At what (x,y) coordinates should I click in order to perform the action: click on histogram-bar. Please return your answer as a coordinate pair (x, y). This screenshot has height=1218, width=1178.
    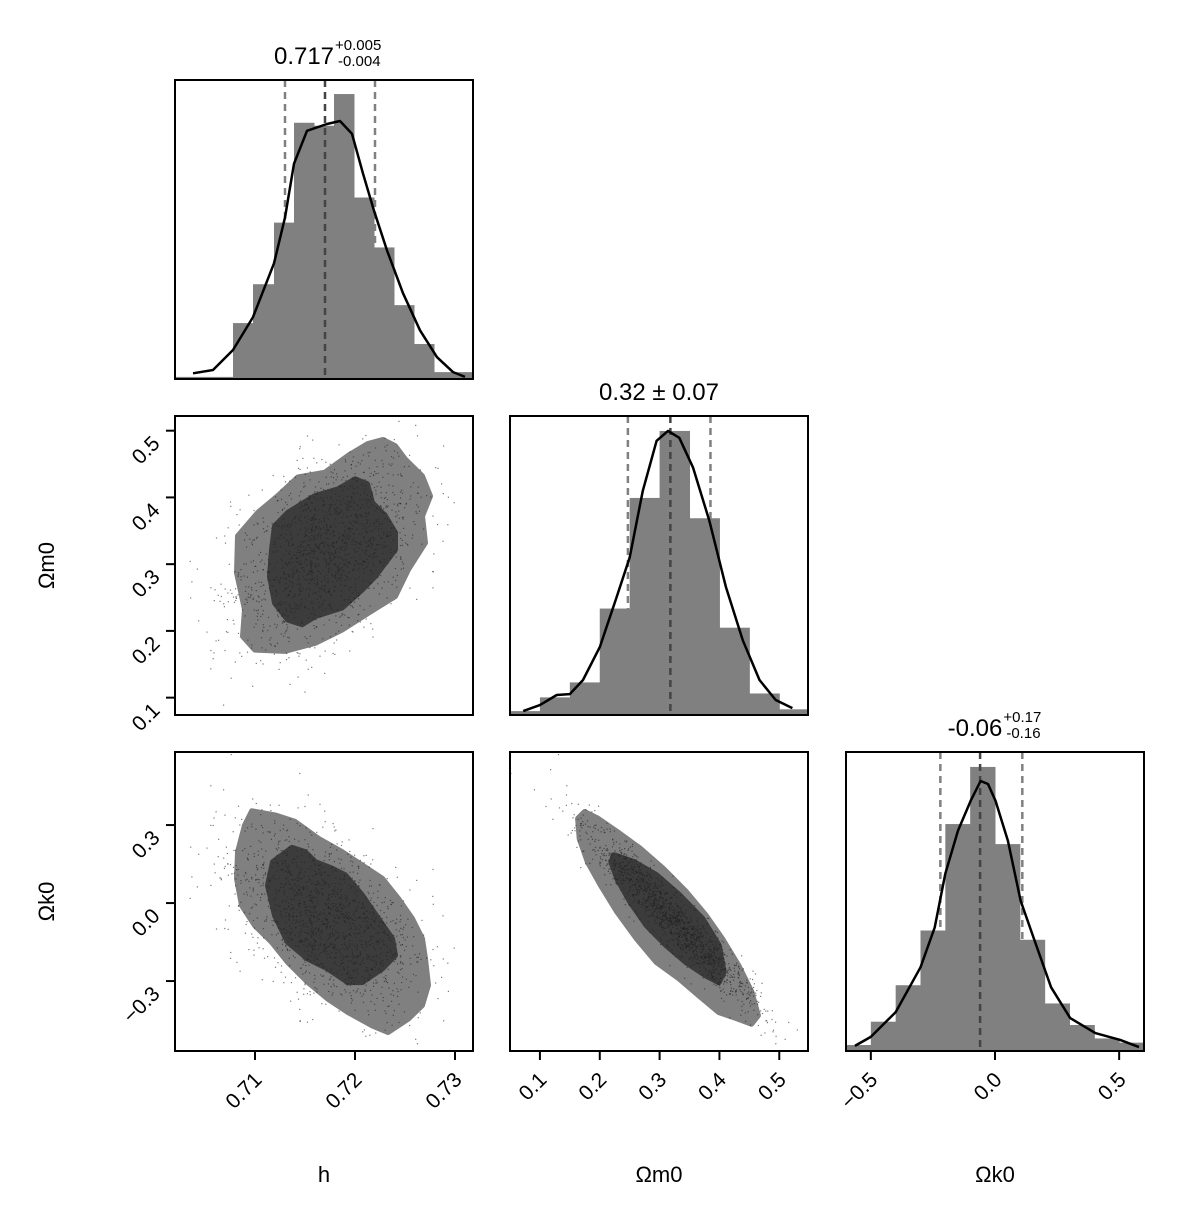
    Looking at the image, I should click on (585, 698).